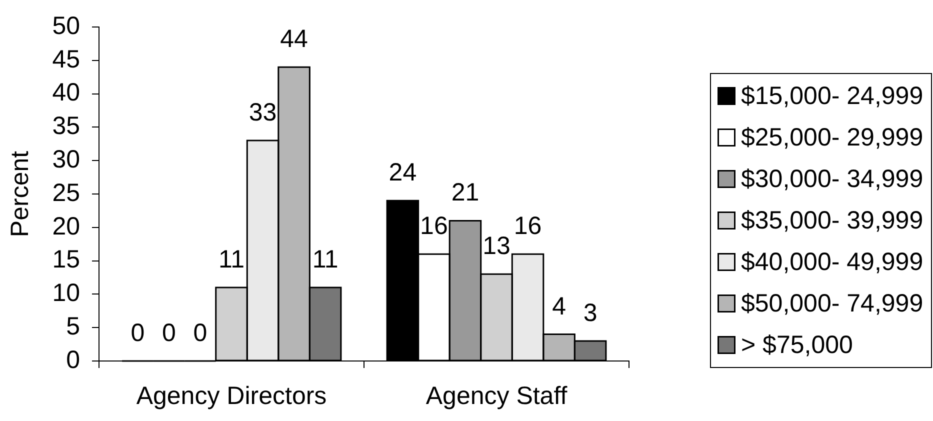 The height and width of the screenshot is (421, 933). I want to click on data-label: 4, so click(559, 306).